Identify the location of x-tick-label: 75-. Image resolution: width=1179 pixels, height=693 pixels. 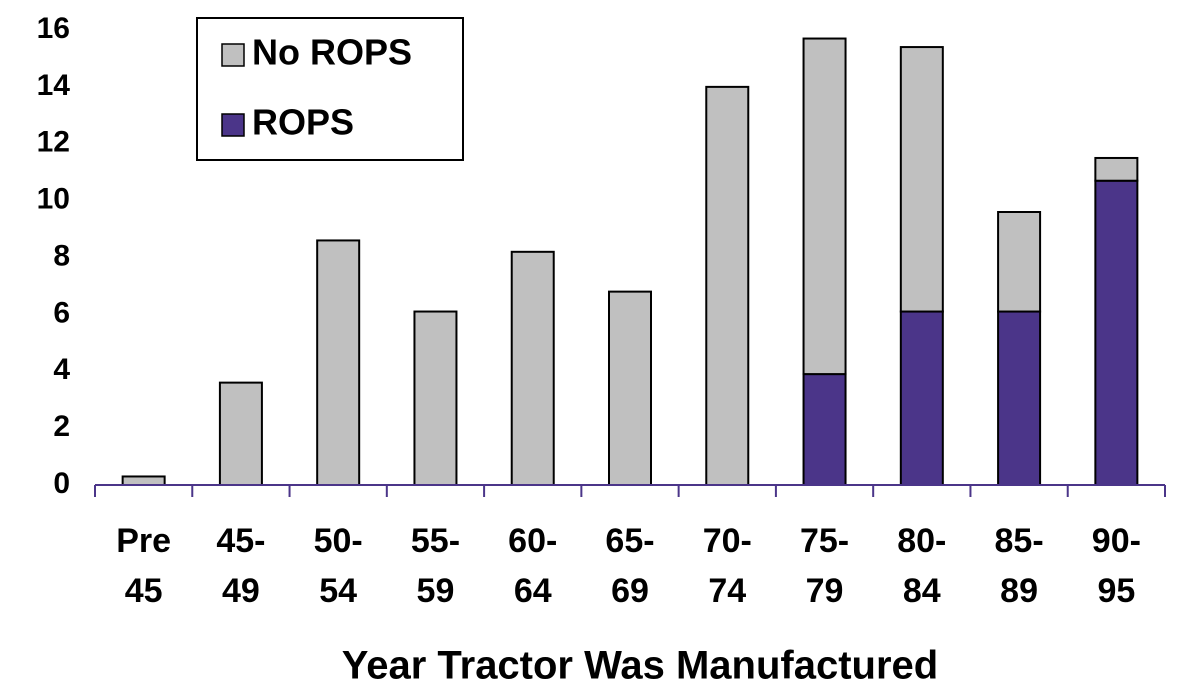
(824, 541).